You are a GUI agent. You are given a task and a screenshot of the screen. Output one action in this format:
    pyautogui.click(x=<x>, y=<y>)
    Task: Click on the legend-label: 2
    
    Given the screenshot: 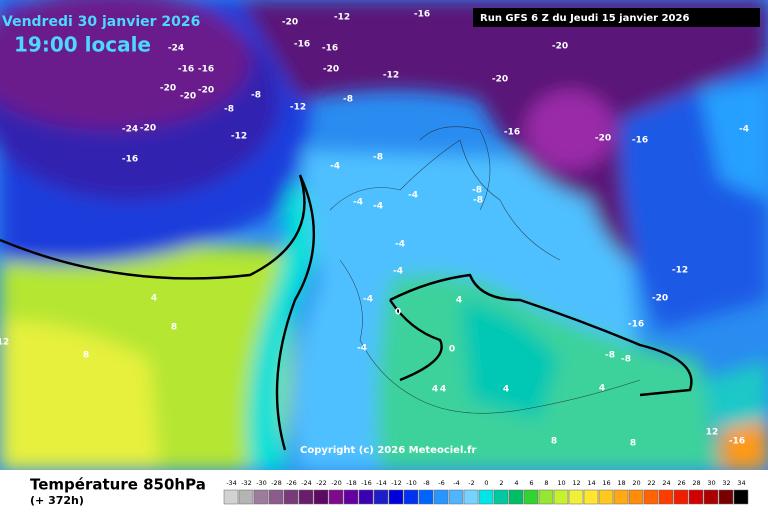 What is the action you would take?
    pyautogui.click(x=501, y=483)
    